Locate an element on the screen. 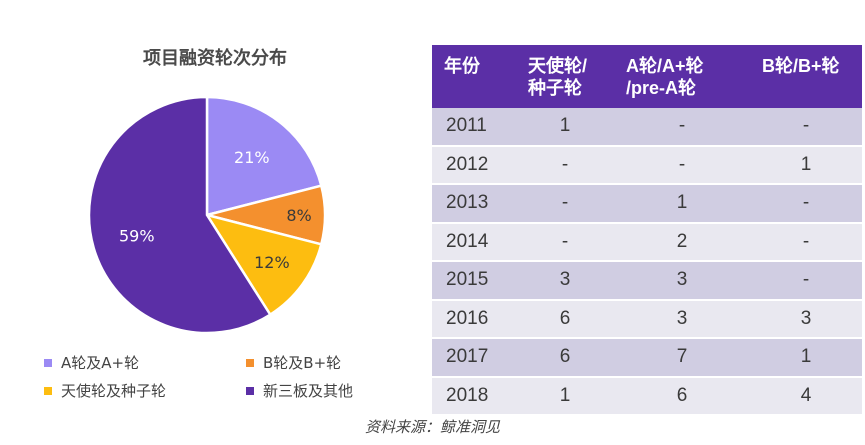  pie-slice-label-2: 8% is located at coordinates (298, 215).